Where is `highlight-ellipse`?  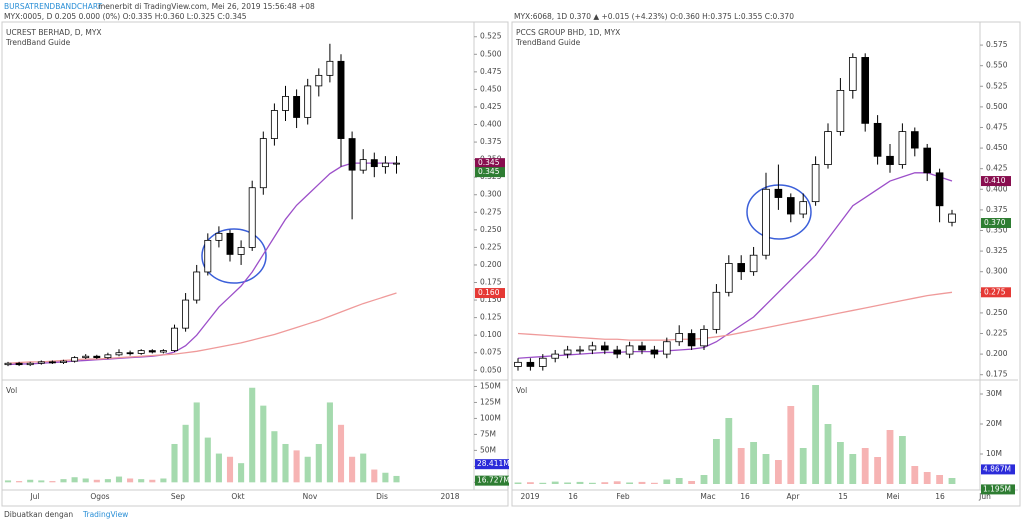 highlight-ellipse is located at coordinates (779, 212).